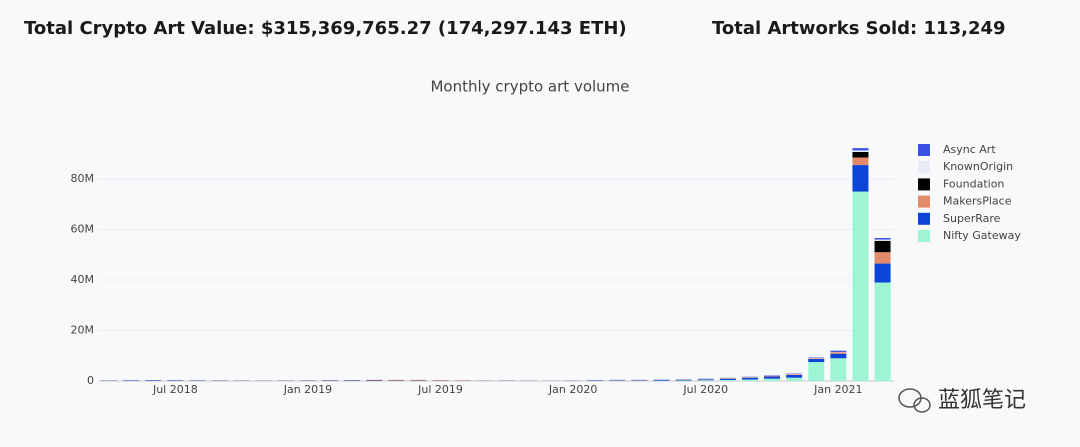 The width and height of the screenshot is (1080, 447). What do you see at coordinates (973, 183) in the screenshot?
I see `legend-label: Foundation` at bounding box center [973, 183].